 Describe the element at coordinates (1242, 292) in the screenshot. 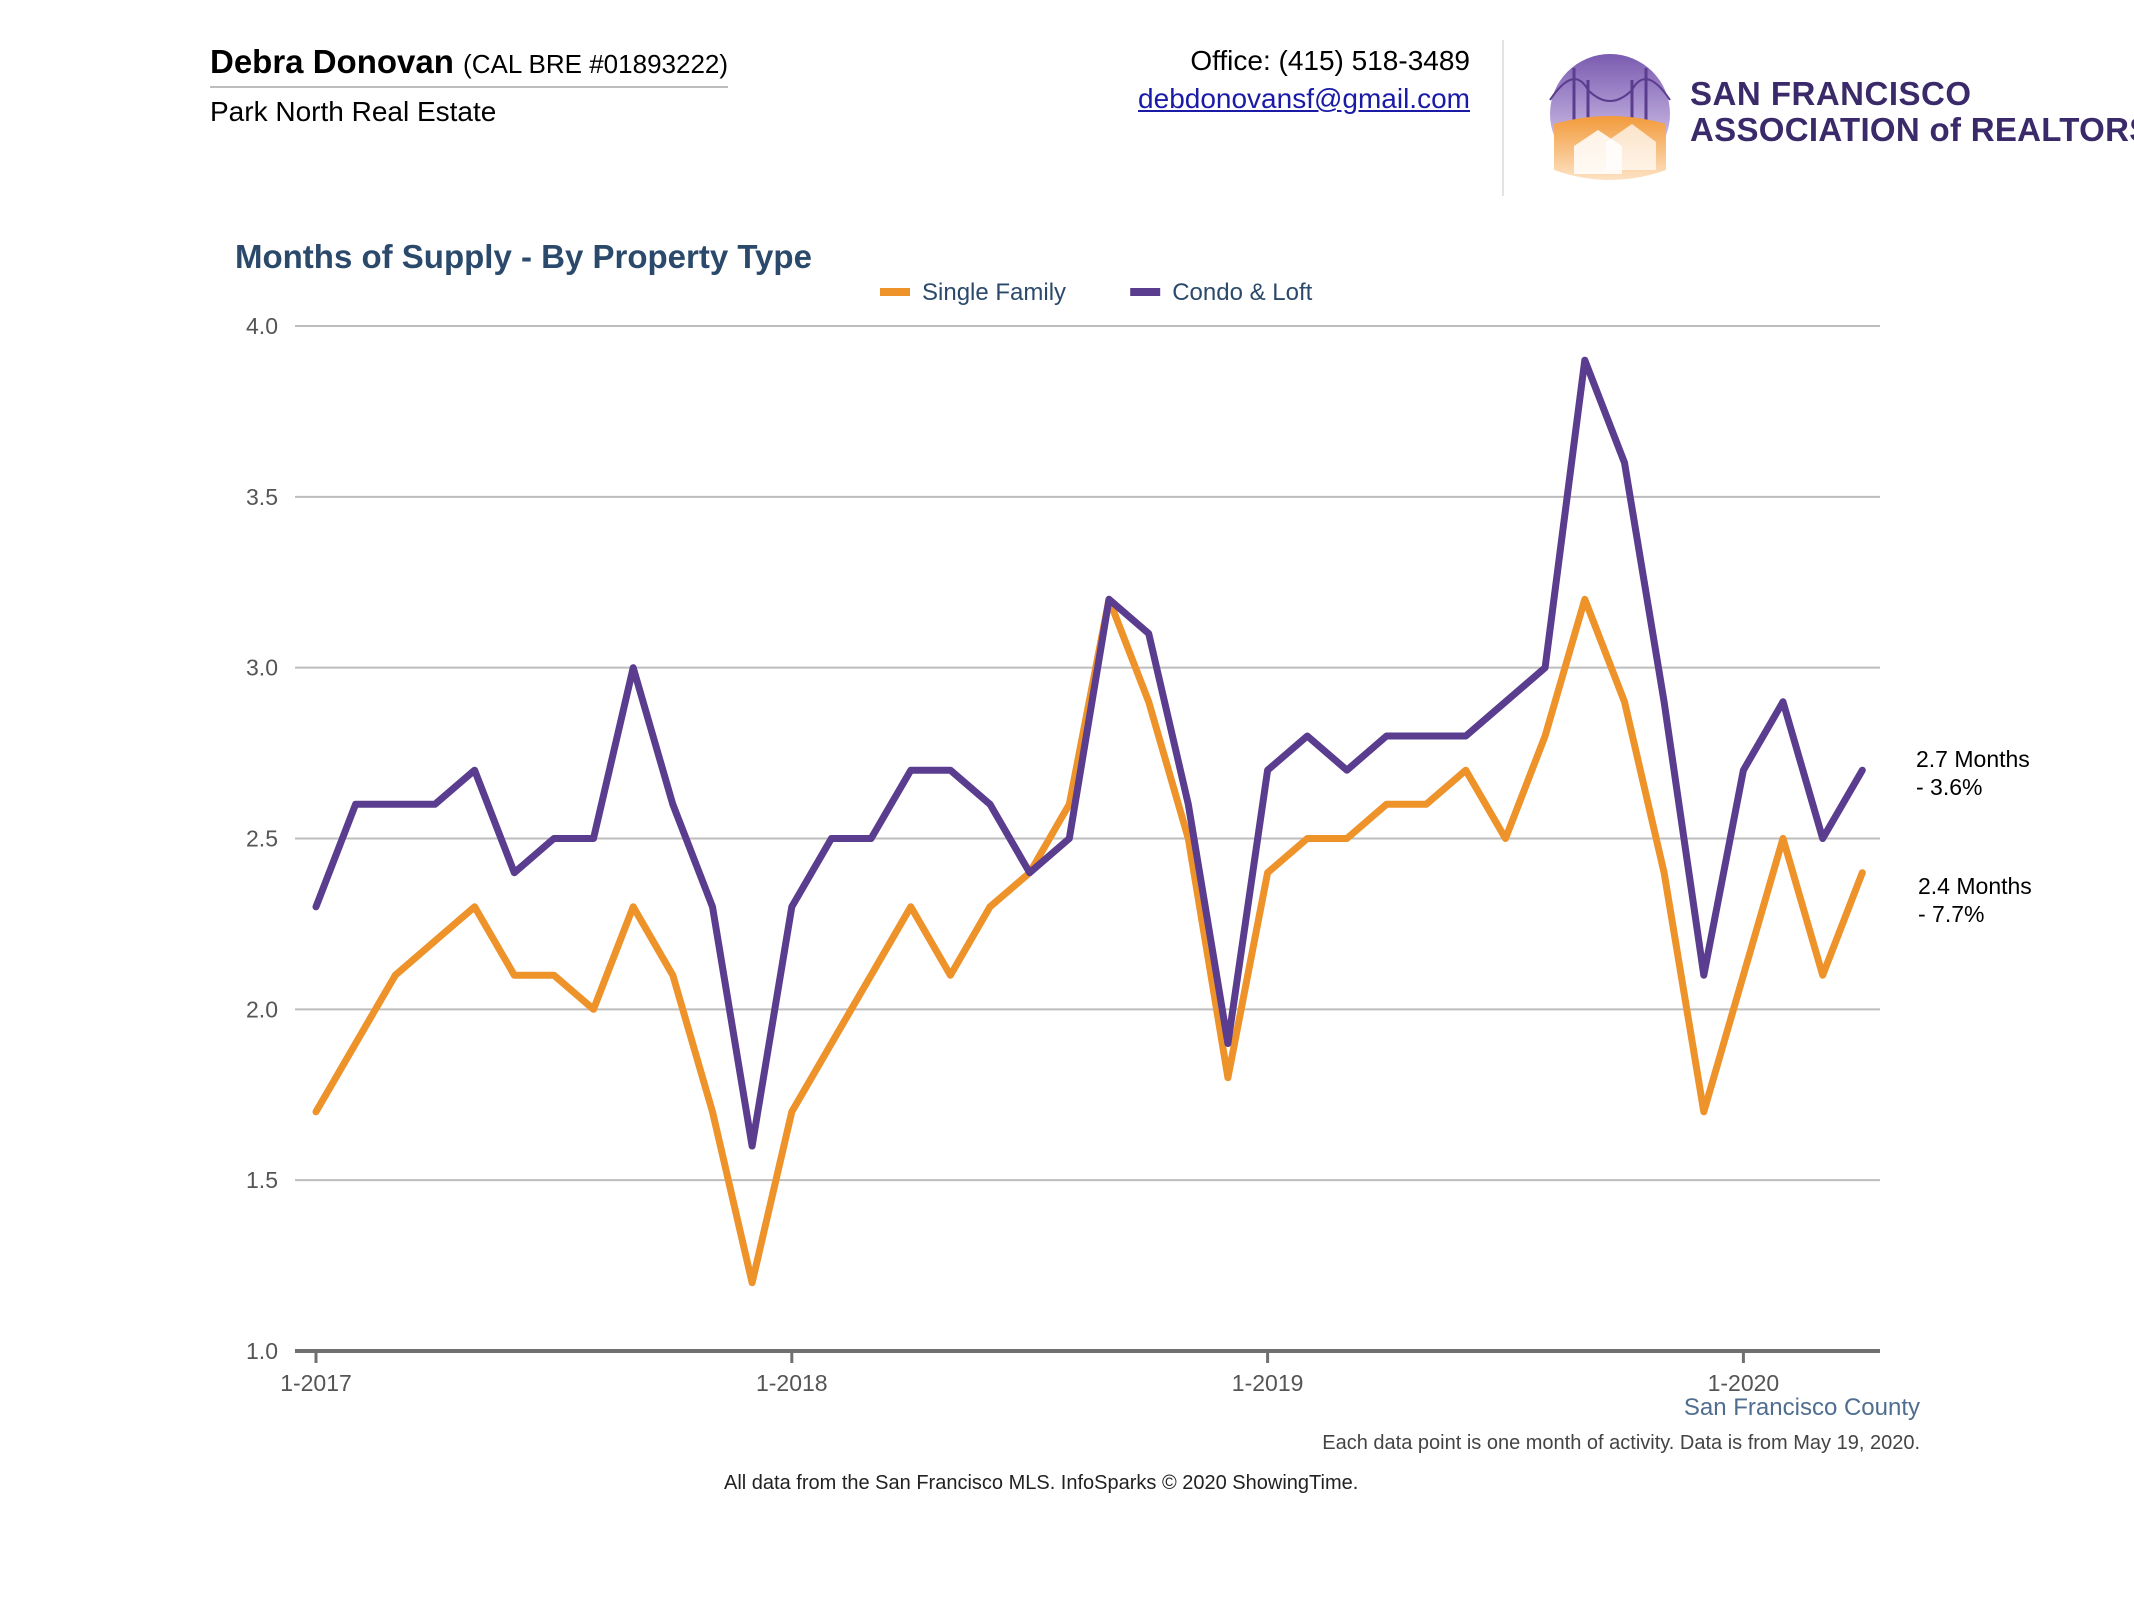

I see `legend-label-condo-loft: Condo & Loft` at that location.